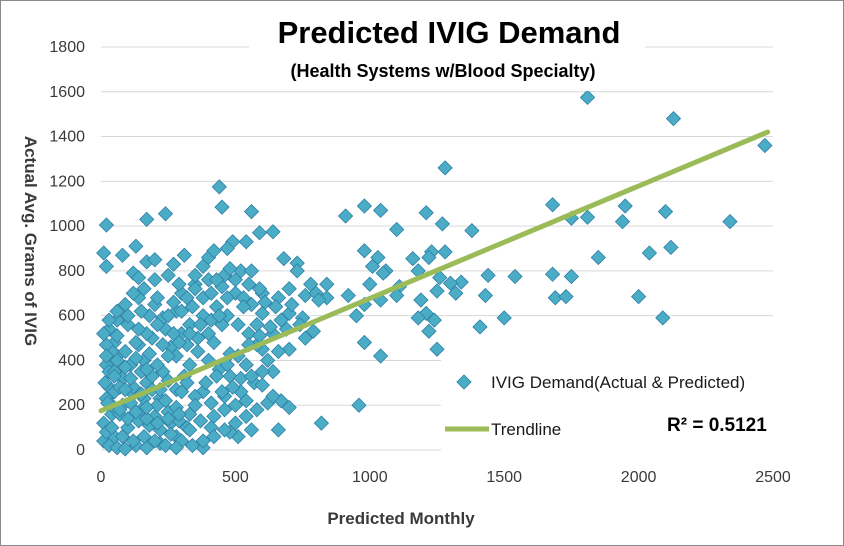 This screenshot has height=546, width=844. What do you see at coordinates (80, 450) in the screenshot?
I see `y-tick-label: 0` at bounding box center [80, 450].